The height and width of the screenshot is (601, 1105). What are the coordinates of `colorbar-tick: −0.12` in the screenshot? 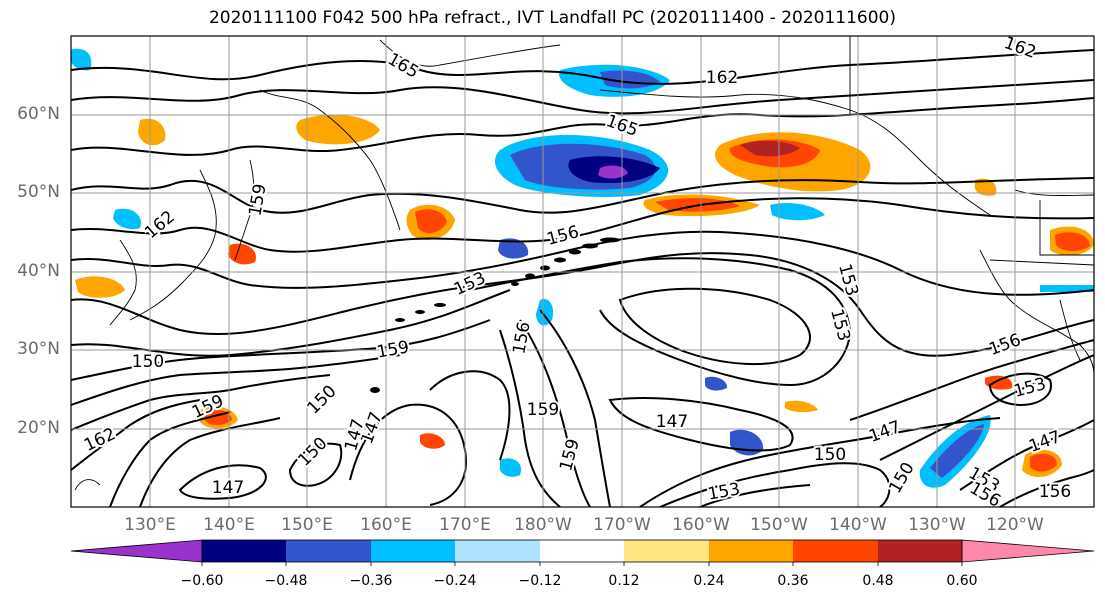 It's located at (540, 581).